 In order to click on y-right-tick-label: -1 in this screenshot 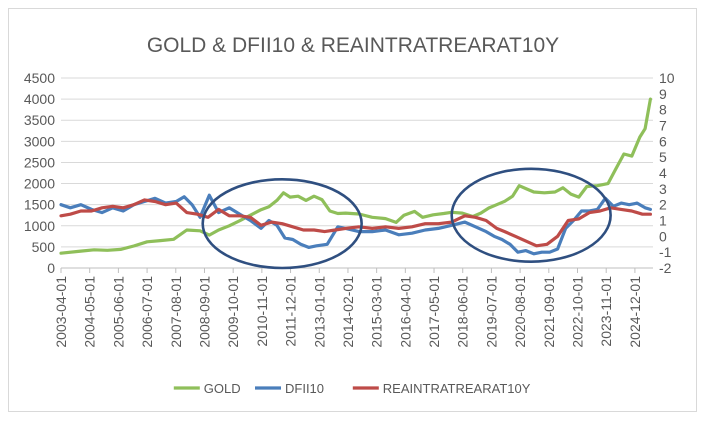, I will do `click(665, 252)`.